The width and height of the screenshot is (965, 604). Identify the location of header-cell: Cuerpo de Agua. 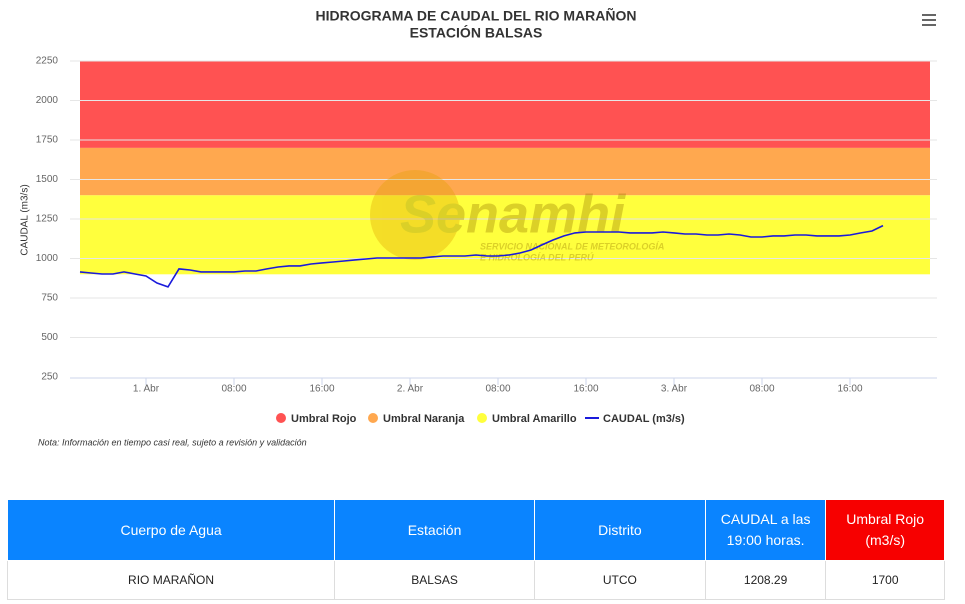
(171, 530).